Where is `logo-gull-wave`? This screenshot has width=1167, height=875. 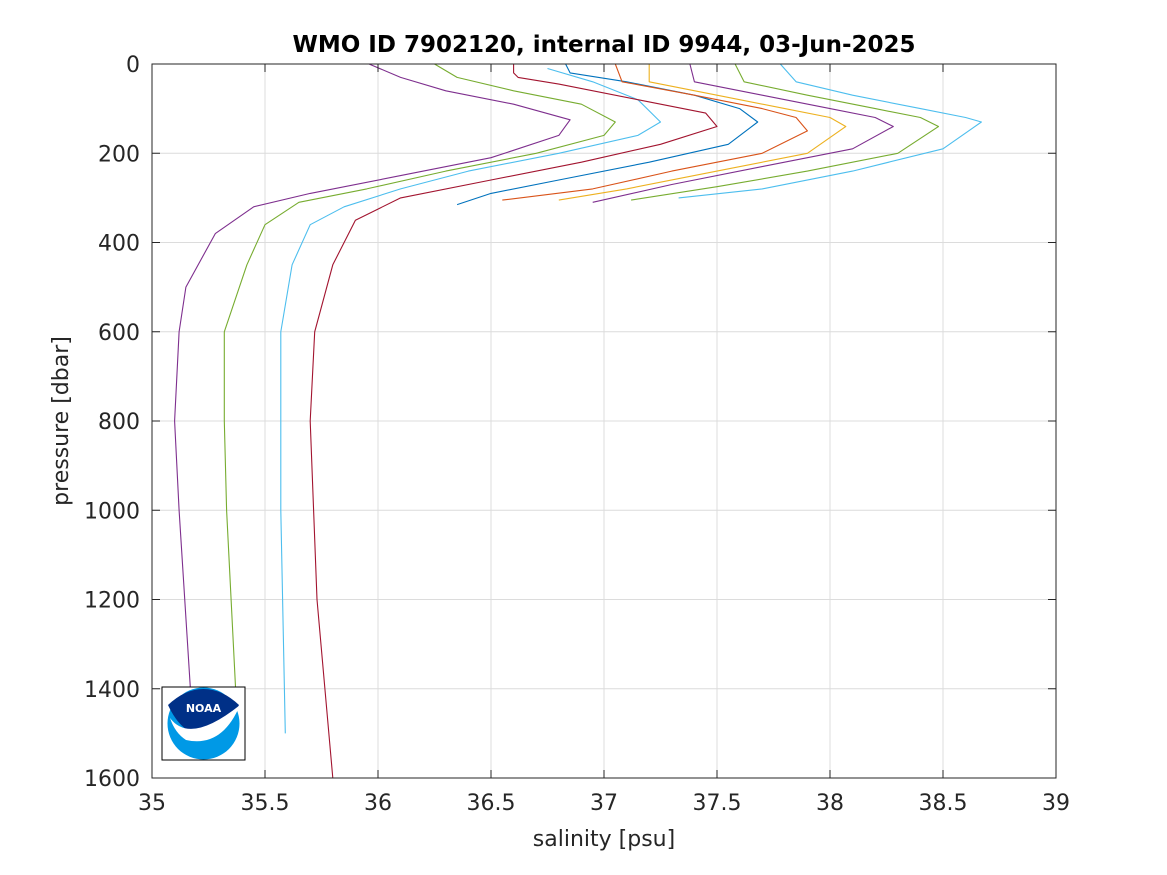 logo-gull-wave is located at coordinates (205, 723).